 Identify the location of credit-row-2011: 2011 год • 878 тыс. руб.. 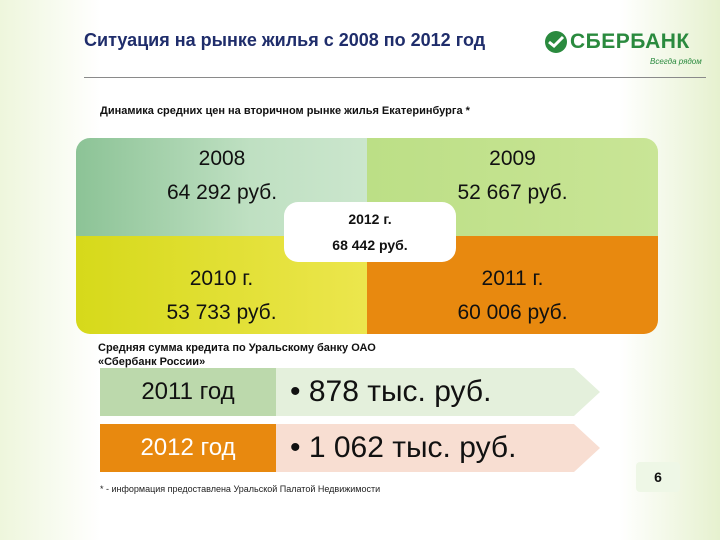
(350, 392).